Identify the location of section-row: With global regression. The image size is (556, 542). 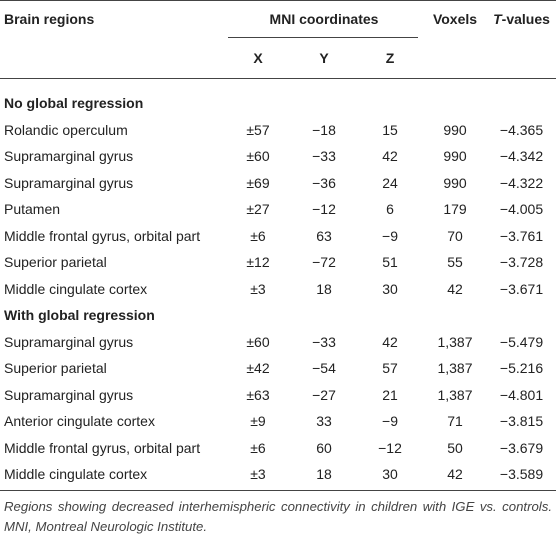
(278, 315).